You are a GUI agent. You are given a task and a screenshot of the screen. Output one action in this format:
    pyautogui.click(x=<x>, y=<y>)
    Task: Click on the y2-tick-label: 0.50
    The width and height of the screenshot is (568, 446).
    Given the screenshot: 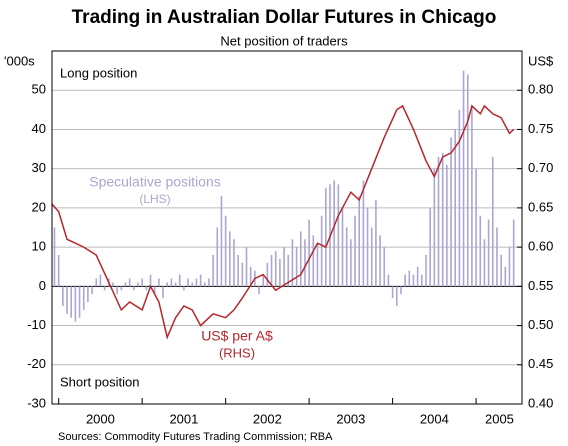 What is the action you would take?
    pyautogui.click(x=540, y=324)
    